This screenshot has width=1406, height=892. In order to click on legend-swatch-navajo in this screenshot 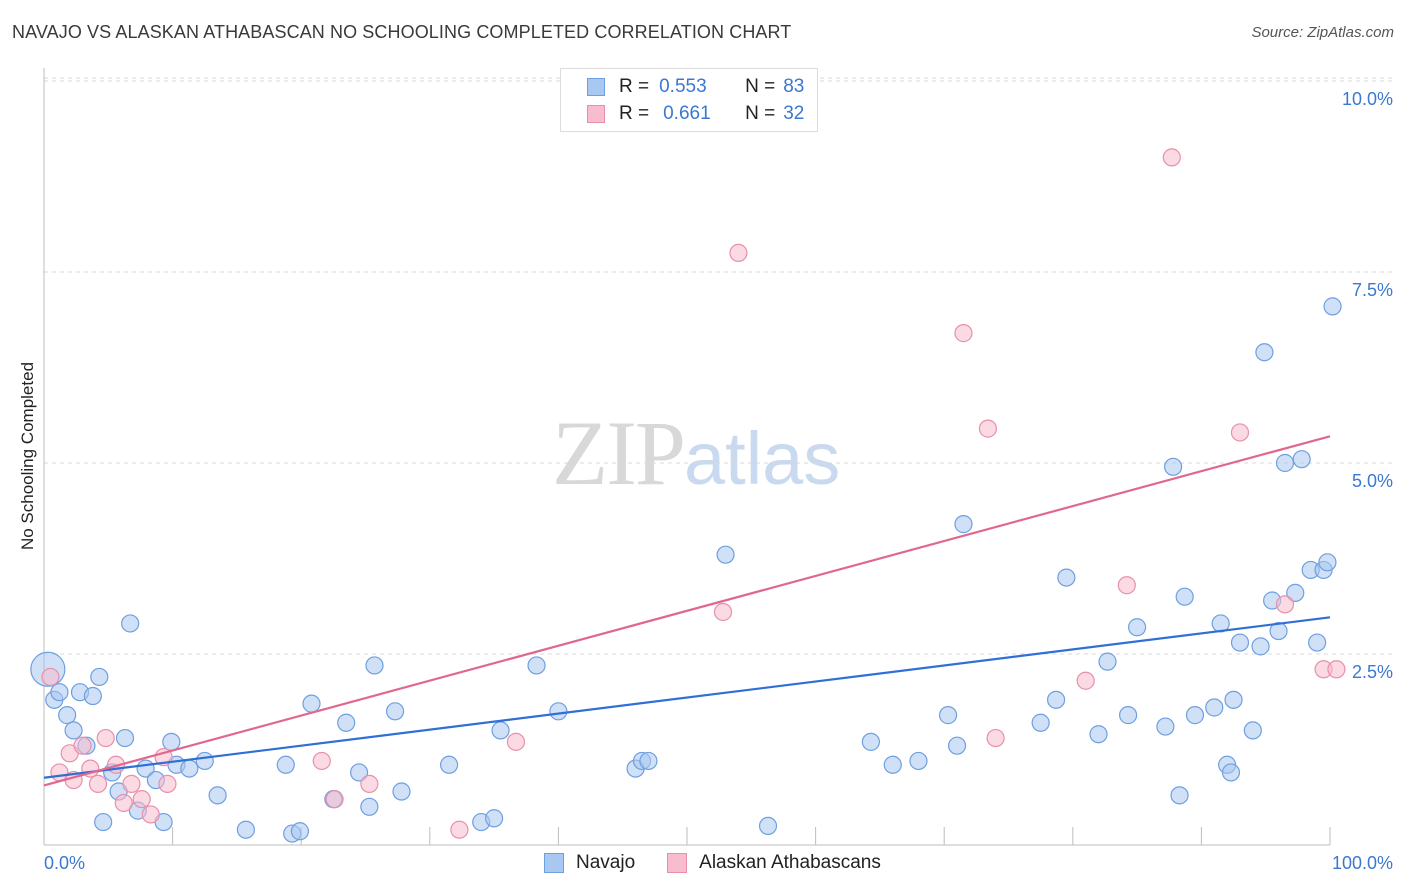, I will do `click(596, 87)`.